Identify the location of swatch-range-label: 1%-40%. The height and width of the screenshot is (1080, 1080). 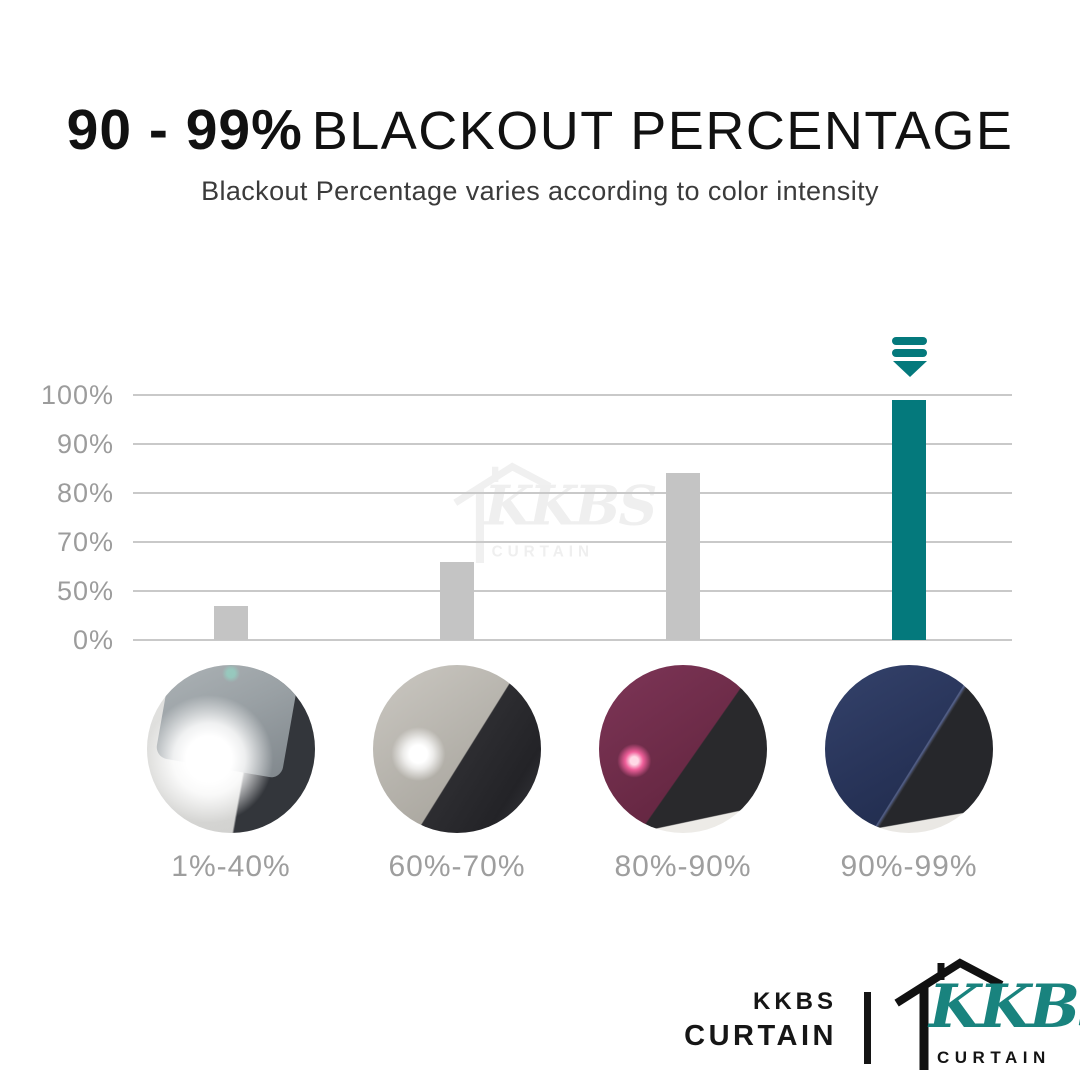
(231, 866).